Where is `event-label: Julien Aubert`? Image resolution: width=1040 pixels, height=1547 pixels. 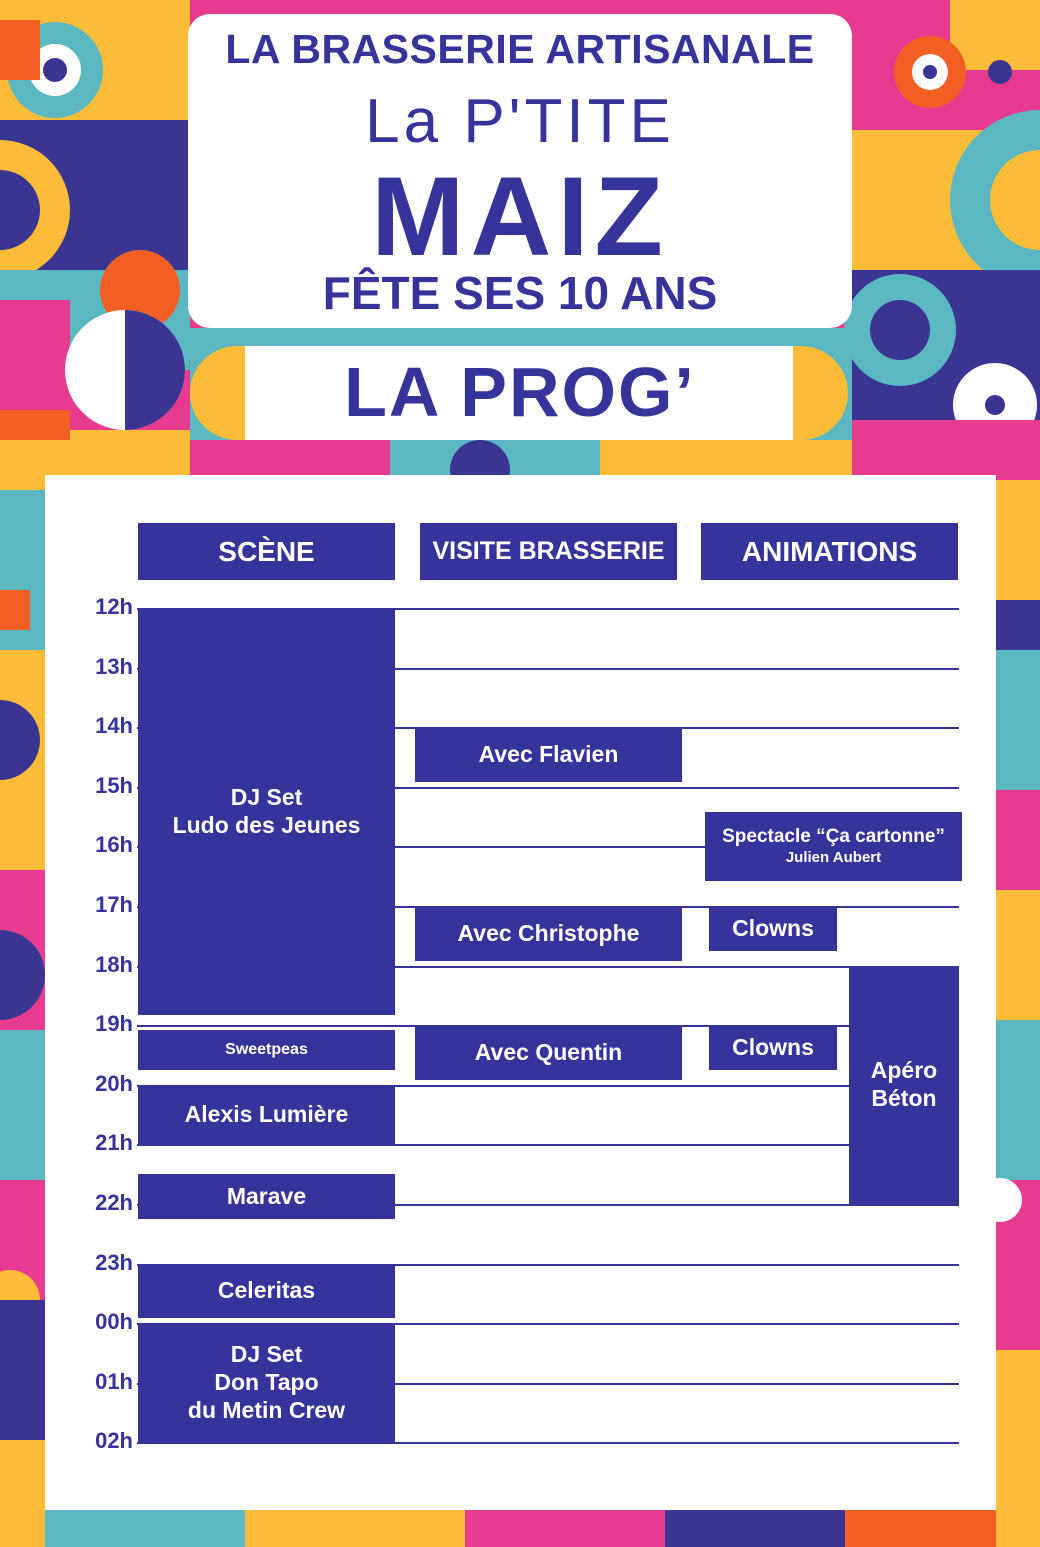 event-label: Julien Aubert is located at coordinates (833, 857).